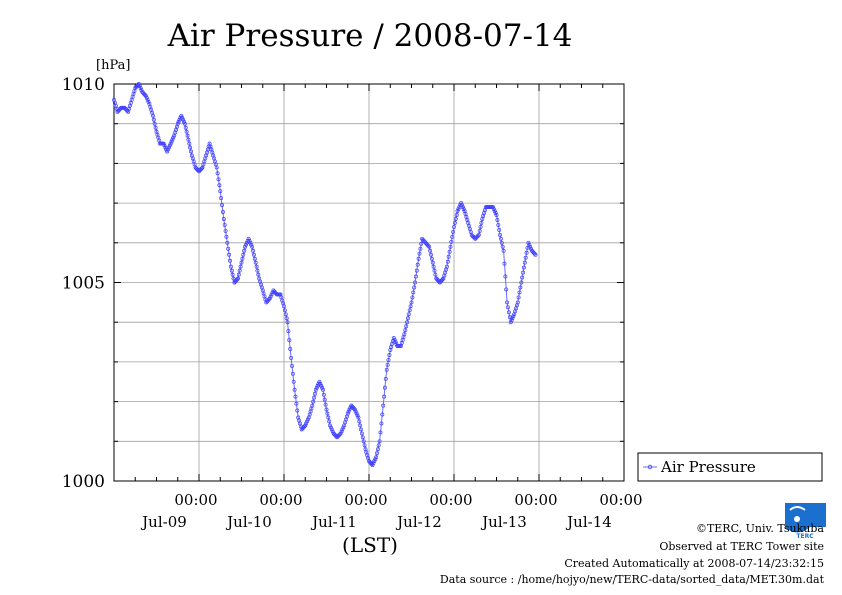 This screenshot has height=595, width=842. What do you see at coordinates (741, 546) in the screenshot?
I see `footer-observed: Observed at TERC Tower site` at bounding box center [741, 546].